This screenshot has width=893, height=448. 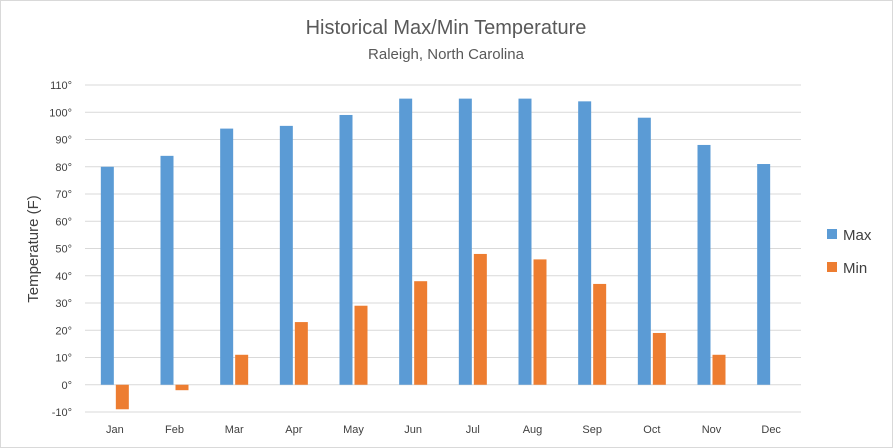 I want to click on chart-title: Historical Max/Min Temperature, so click(x=446, y=28).